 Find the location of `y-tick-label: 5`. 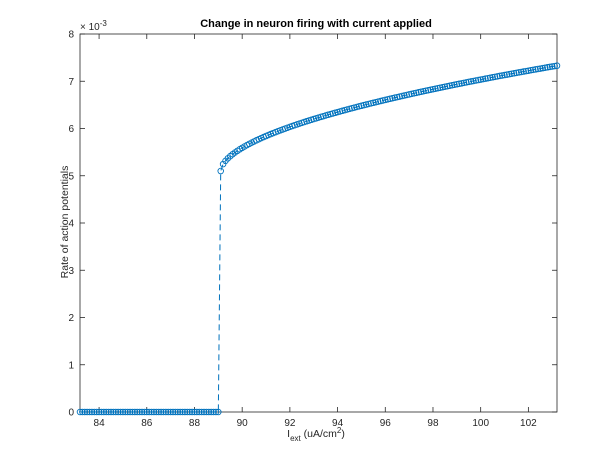

y-tick-label: 5 is located at coordinates (71, 176).